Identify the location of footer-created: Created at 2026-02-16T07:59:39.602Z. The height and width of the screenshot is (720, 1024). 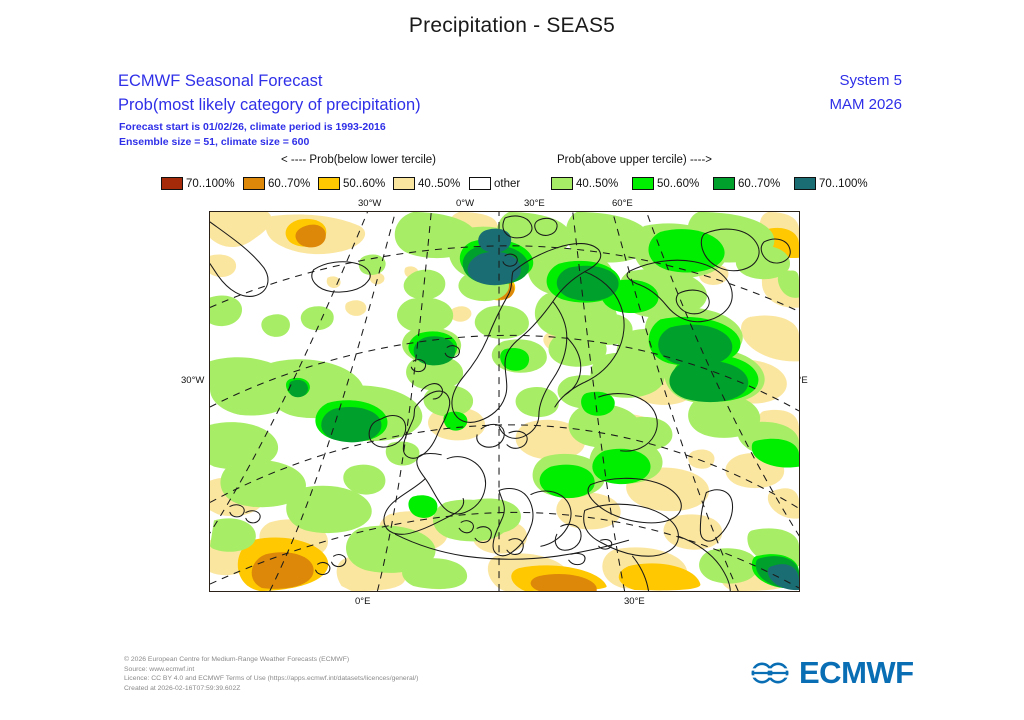
(182, 688).